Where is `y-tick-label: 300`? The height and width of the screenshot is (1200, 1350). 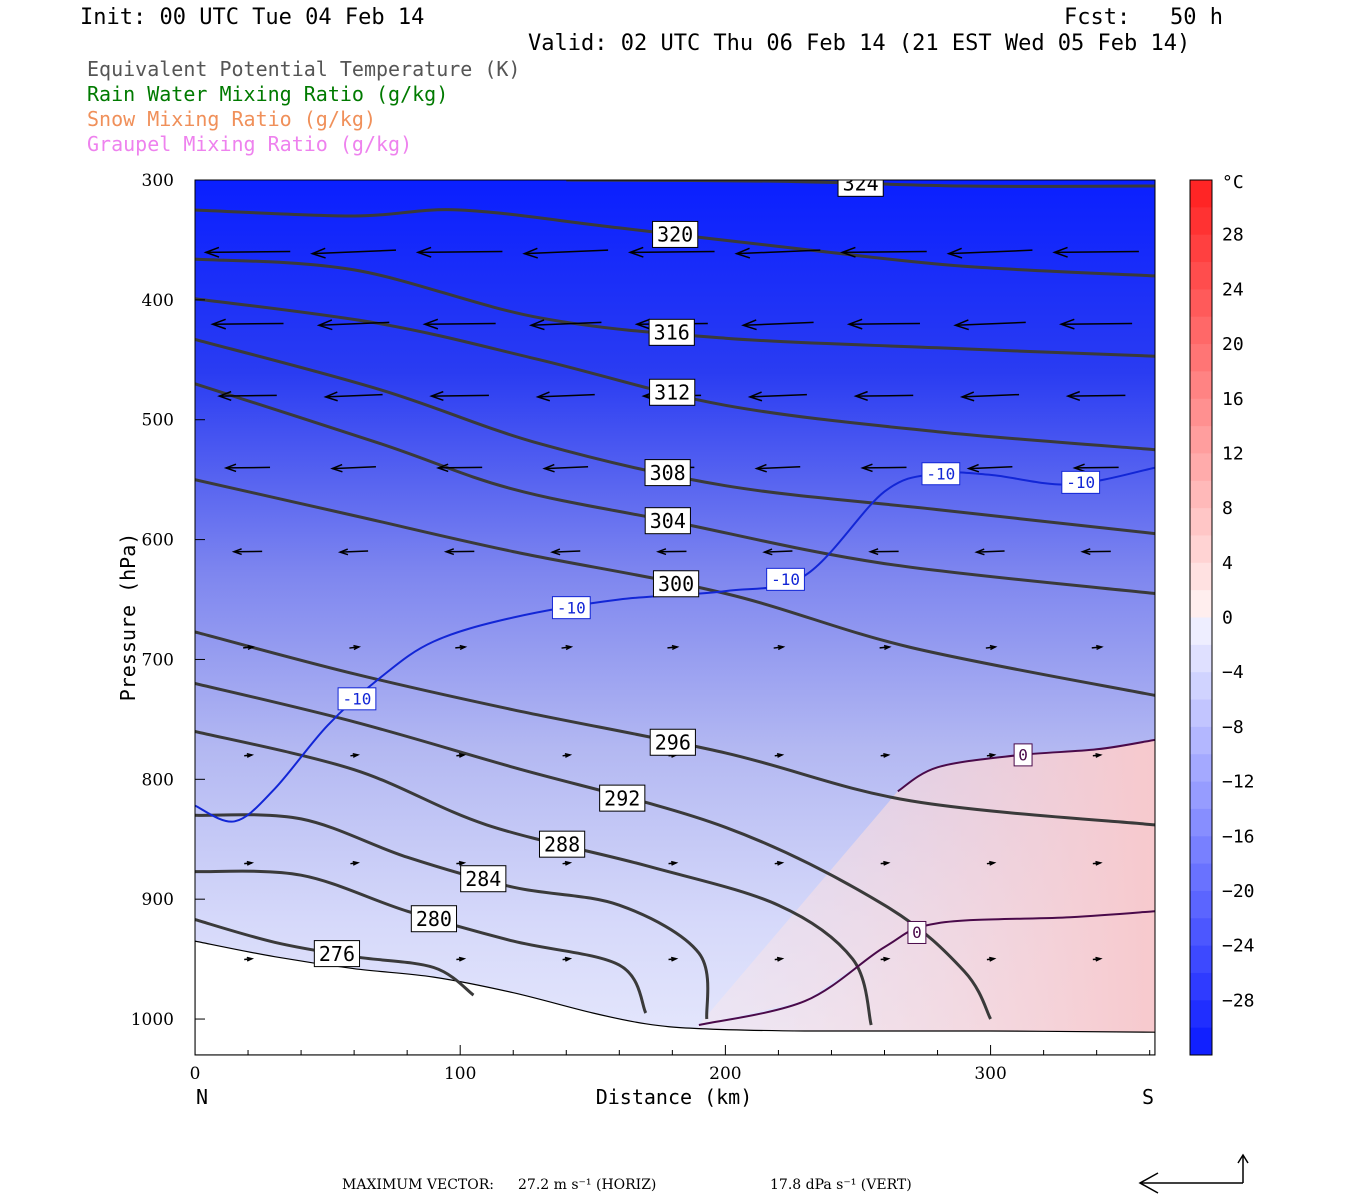 y-tick-label: 300 is located at coordinates (158, 181).